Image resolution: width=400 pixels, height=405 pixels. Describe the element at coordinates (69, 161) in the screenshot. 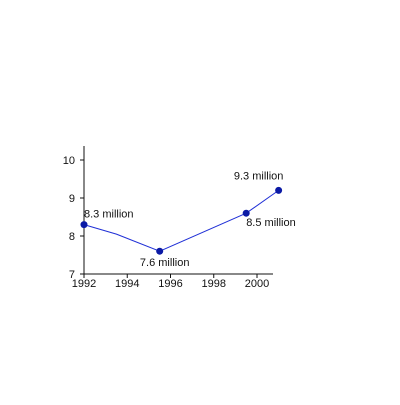

I see `y-tick-label: 10` at that location.